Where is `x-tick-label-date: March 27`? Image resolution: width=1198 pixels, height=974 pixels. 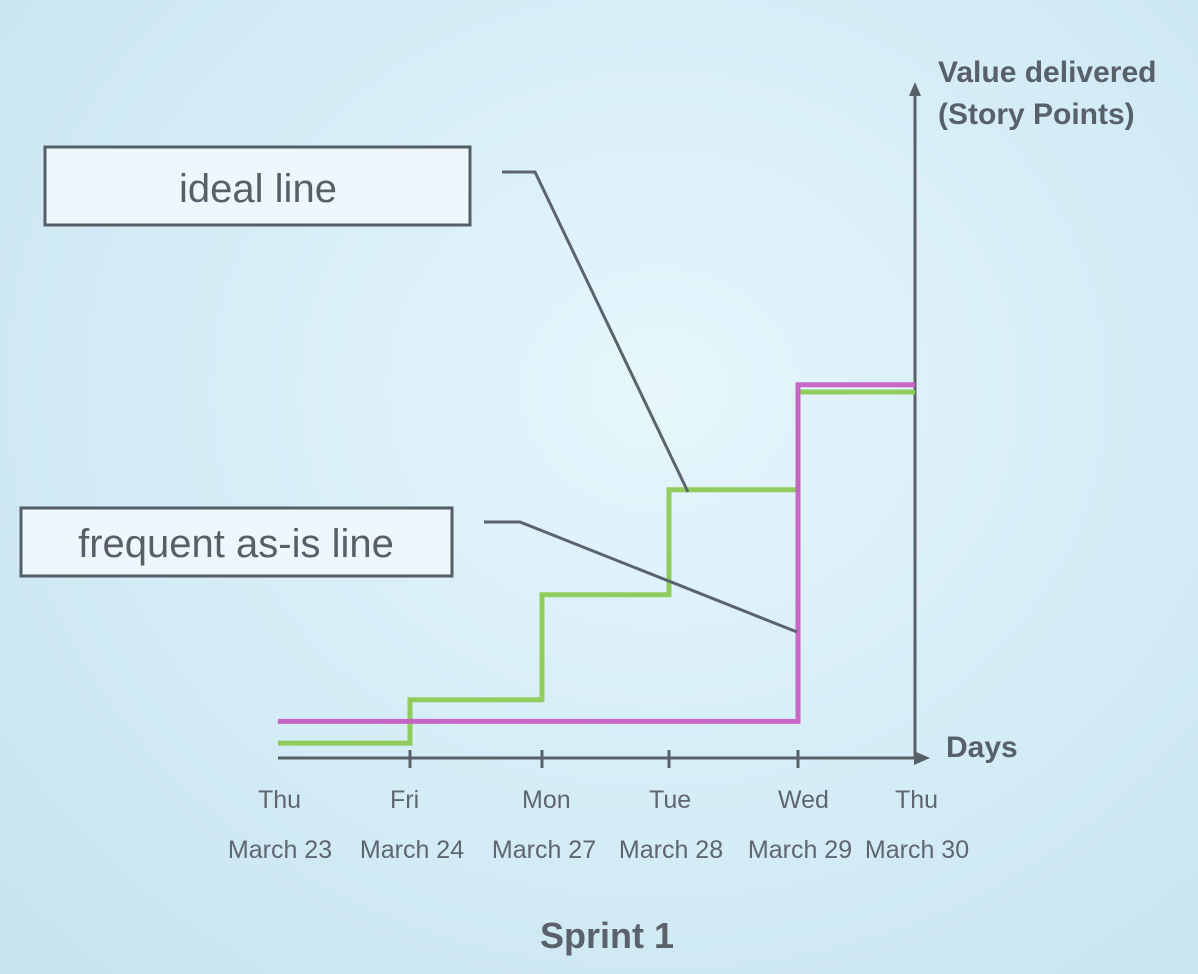
x-tick-label-date: March 27 is located at coordinates (544, 850).